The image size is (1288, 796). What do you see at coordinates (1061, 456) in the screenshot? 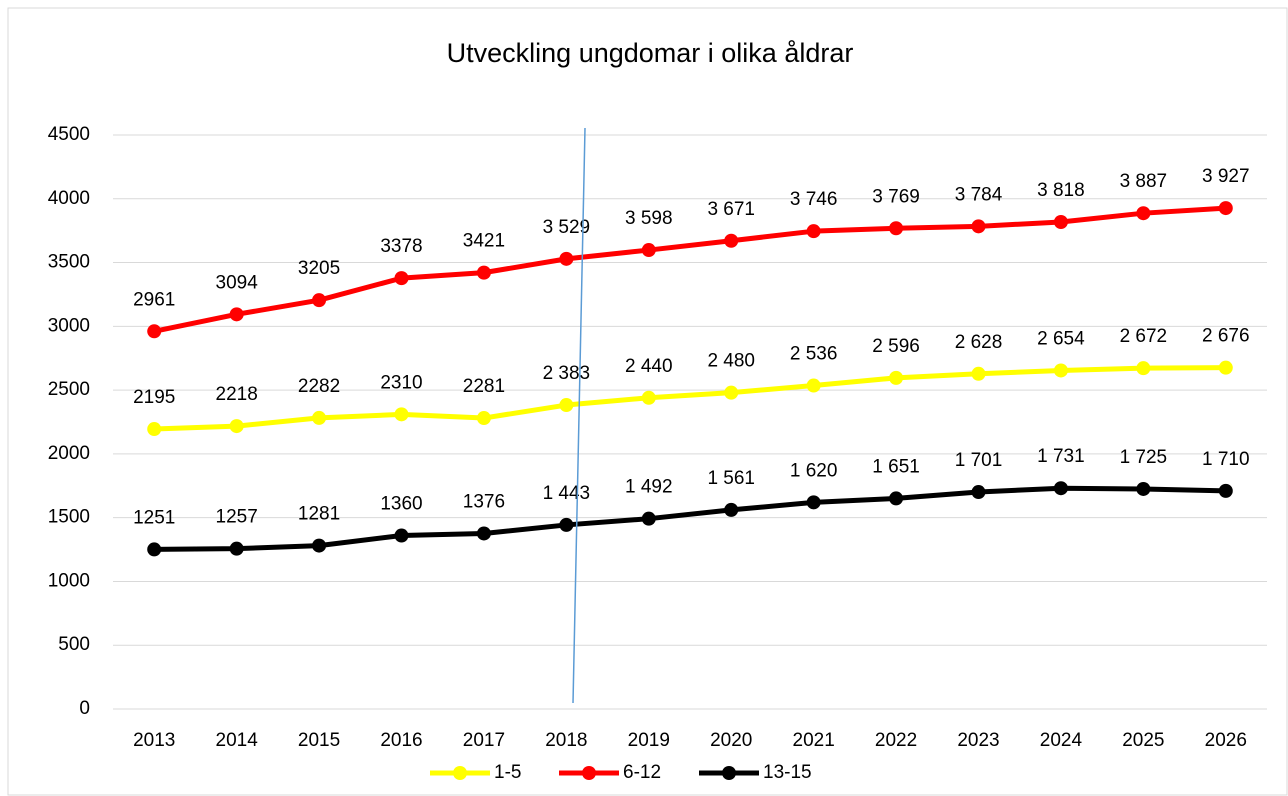
I see `data-label: 1 731` at bounding box center [1061, 456].